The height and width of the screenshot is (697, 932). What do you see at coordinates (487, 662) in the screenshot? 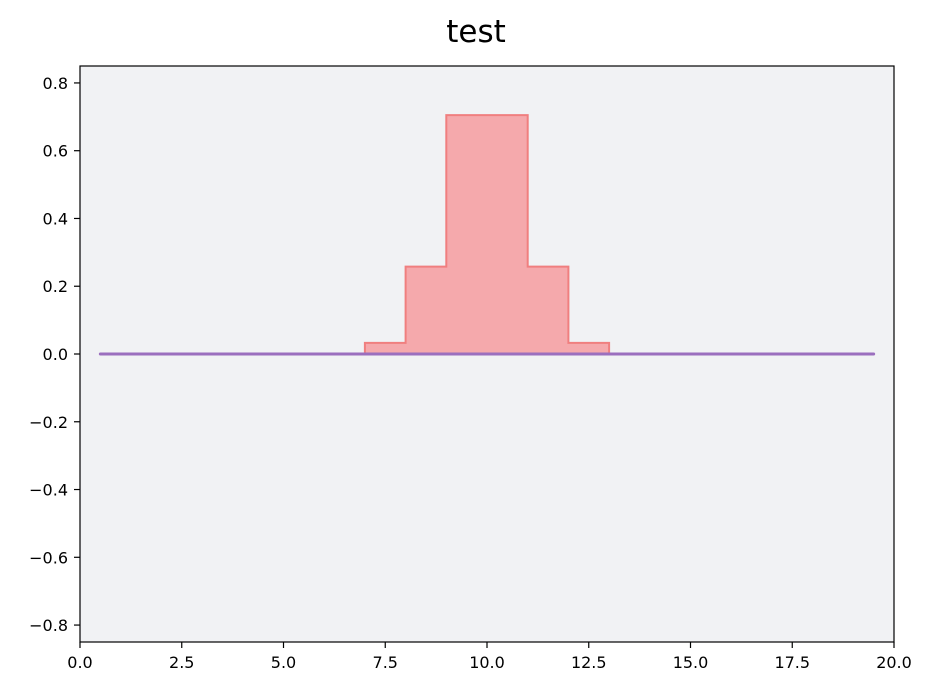
I see `x-tick-label: 10.0` at bounding box center [487, 662].